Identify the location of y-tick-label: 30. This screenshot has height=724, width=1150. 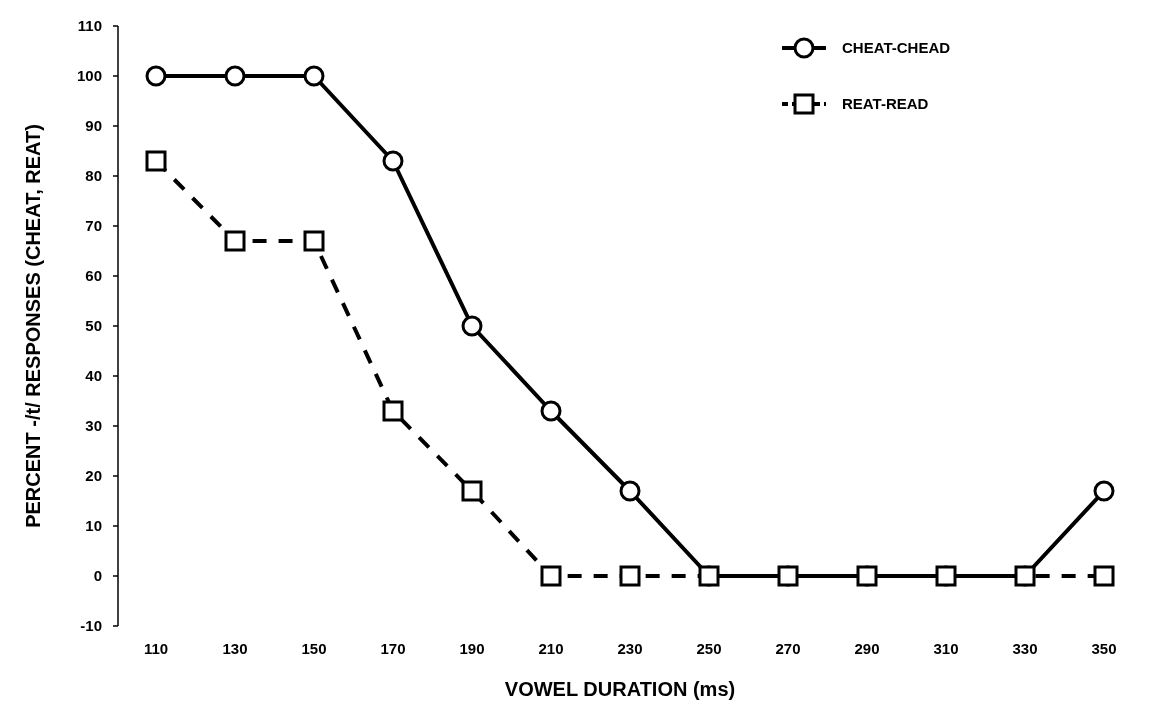
(93, 426).